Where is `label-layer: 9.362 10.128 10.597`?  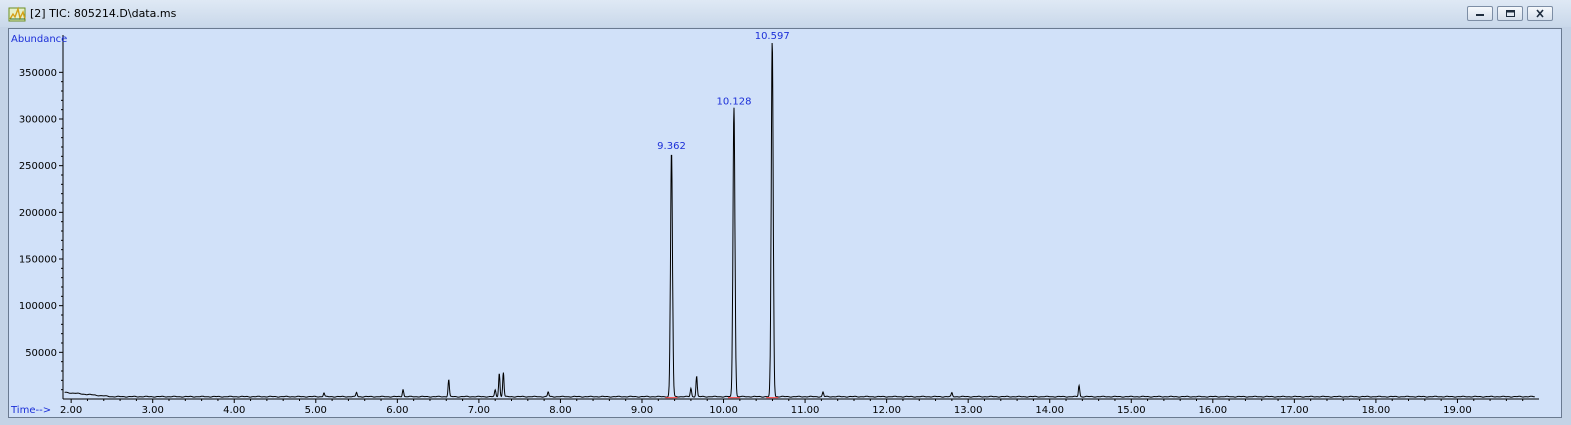 label-layer: 9.362 10.128 10.597 is located at coordinates (723, 91).